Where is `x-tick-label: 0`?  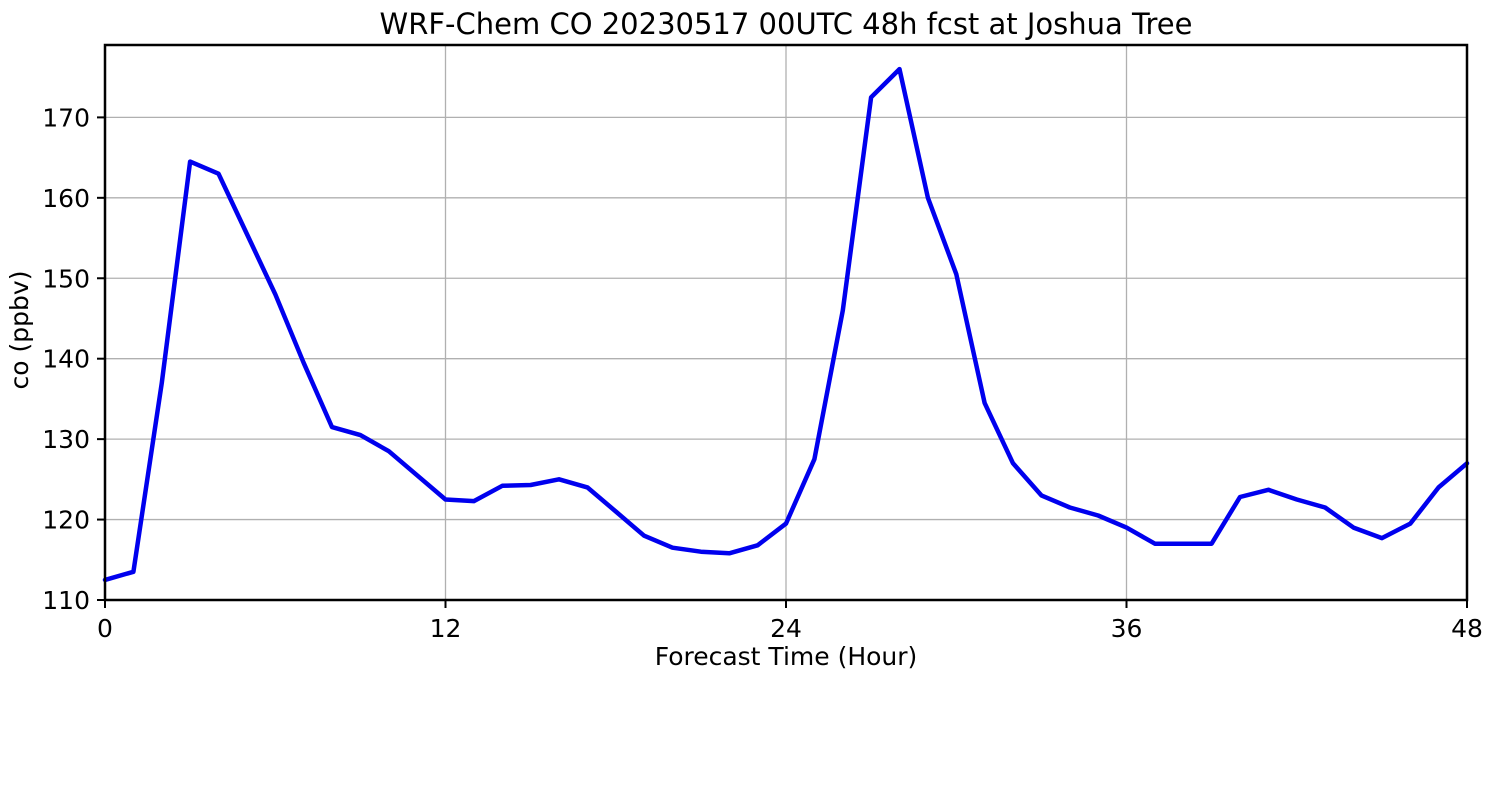
x-tick-label: 0 is located at coordinates (105, 628).